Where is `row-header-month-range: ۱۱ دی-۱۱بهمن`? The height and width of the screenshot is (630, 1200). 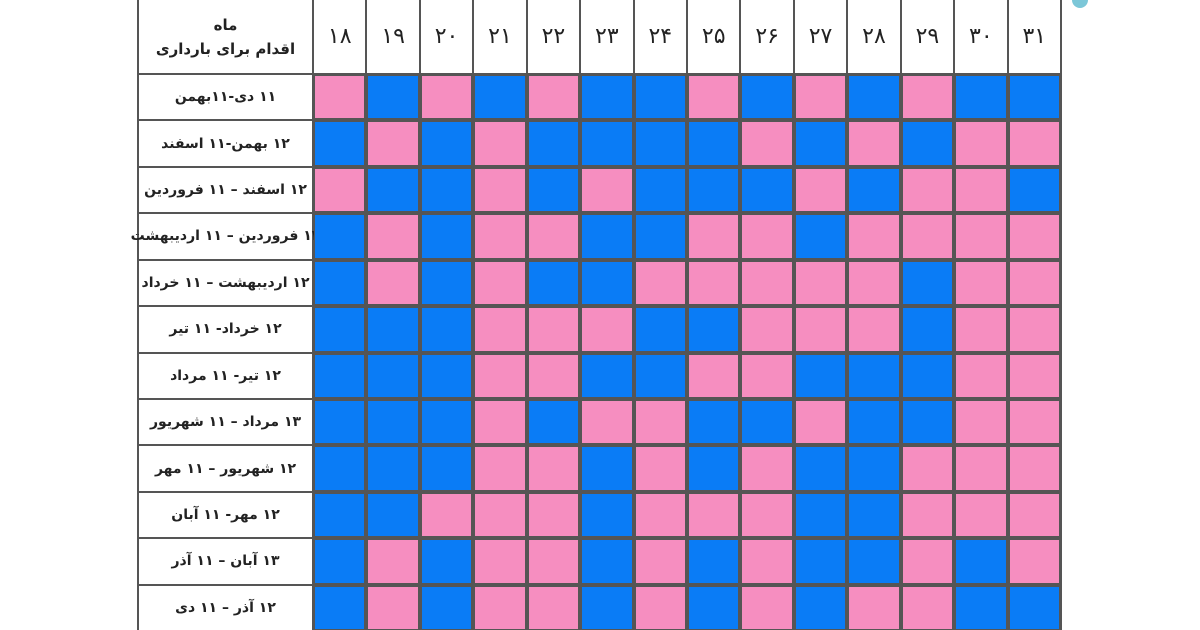 row-header-month-range: ۱۱ دی-۱۱بهمن is located at coordinates (225, 97).